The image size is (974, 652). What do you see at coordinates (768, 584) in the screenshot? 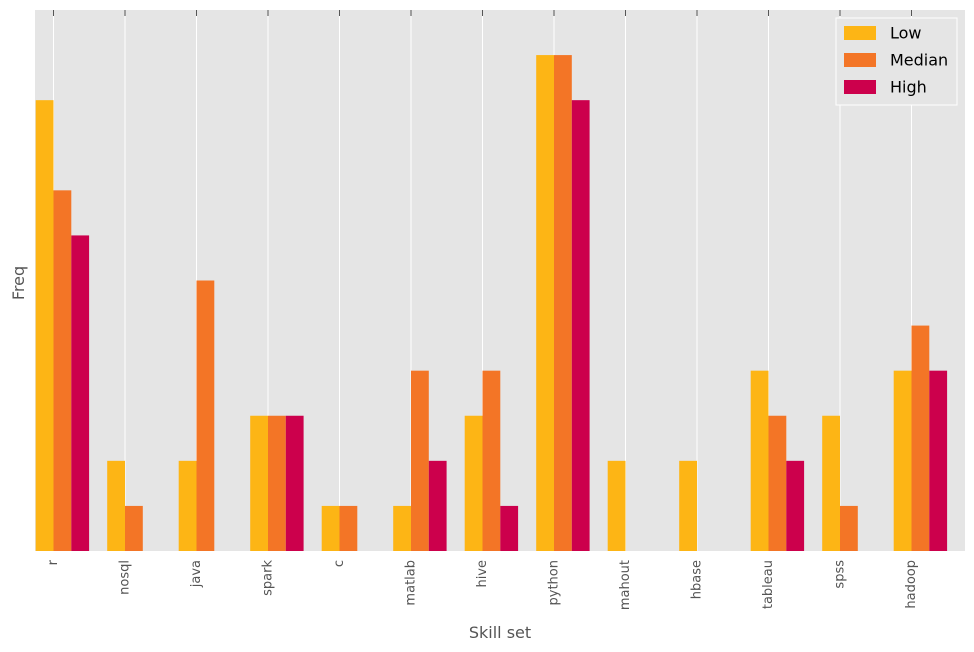
I see `x-tick-label-tableau: tableau` at bounding box center [768, 584].